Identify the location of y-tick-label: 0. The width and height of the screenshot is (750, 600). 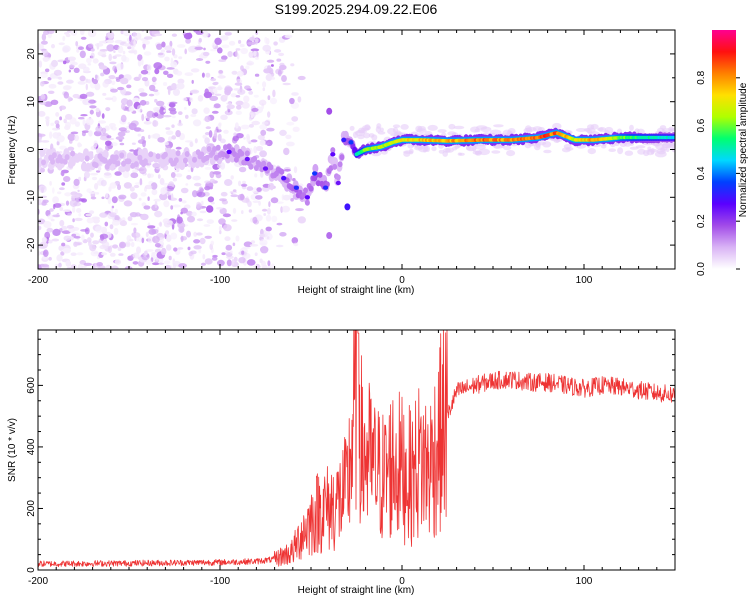
(31, 149).